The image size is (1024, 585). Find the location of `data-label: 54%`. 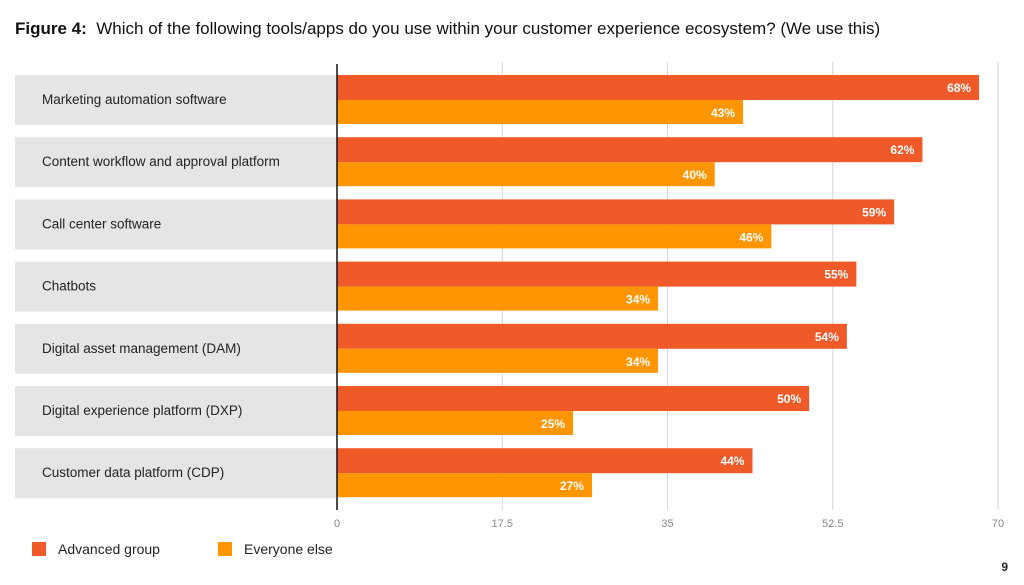

data-label: 54% is located at coordinates (827, 337).